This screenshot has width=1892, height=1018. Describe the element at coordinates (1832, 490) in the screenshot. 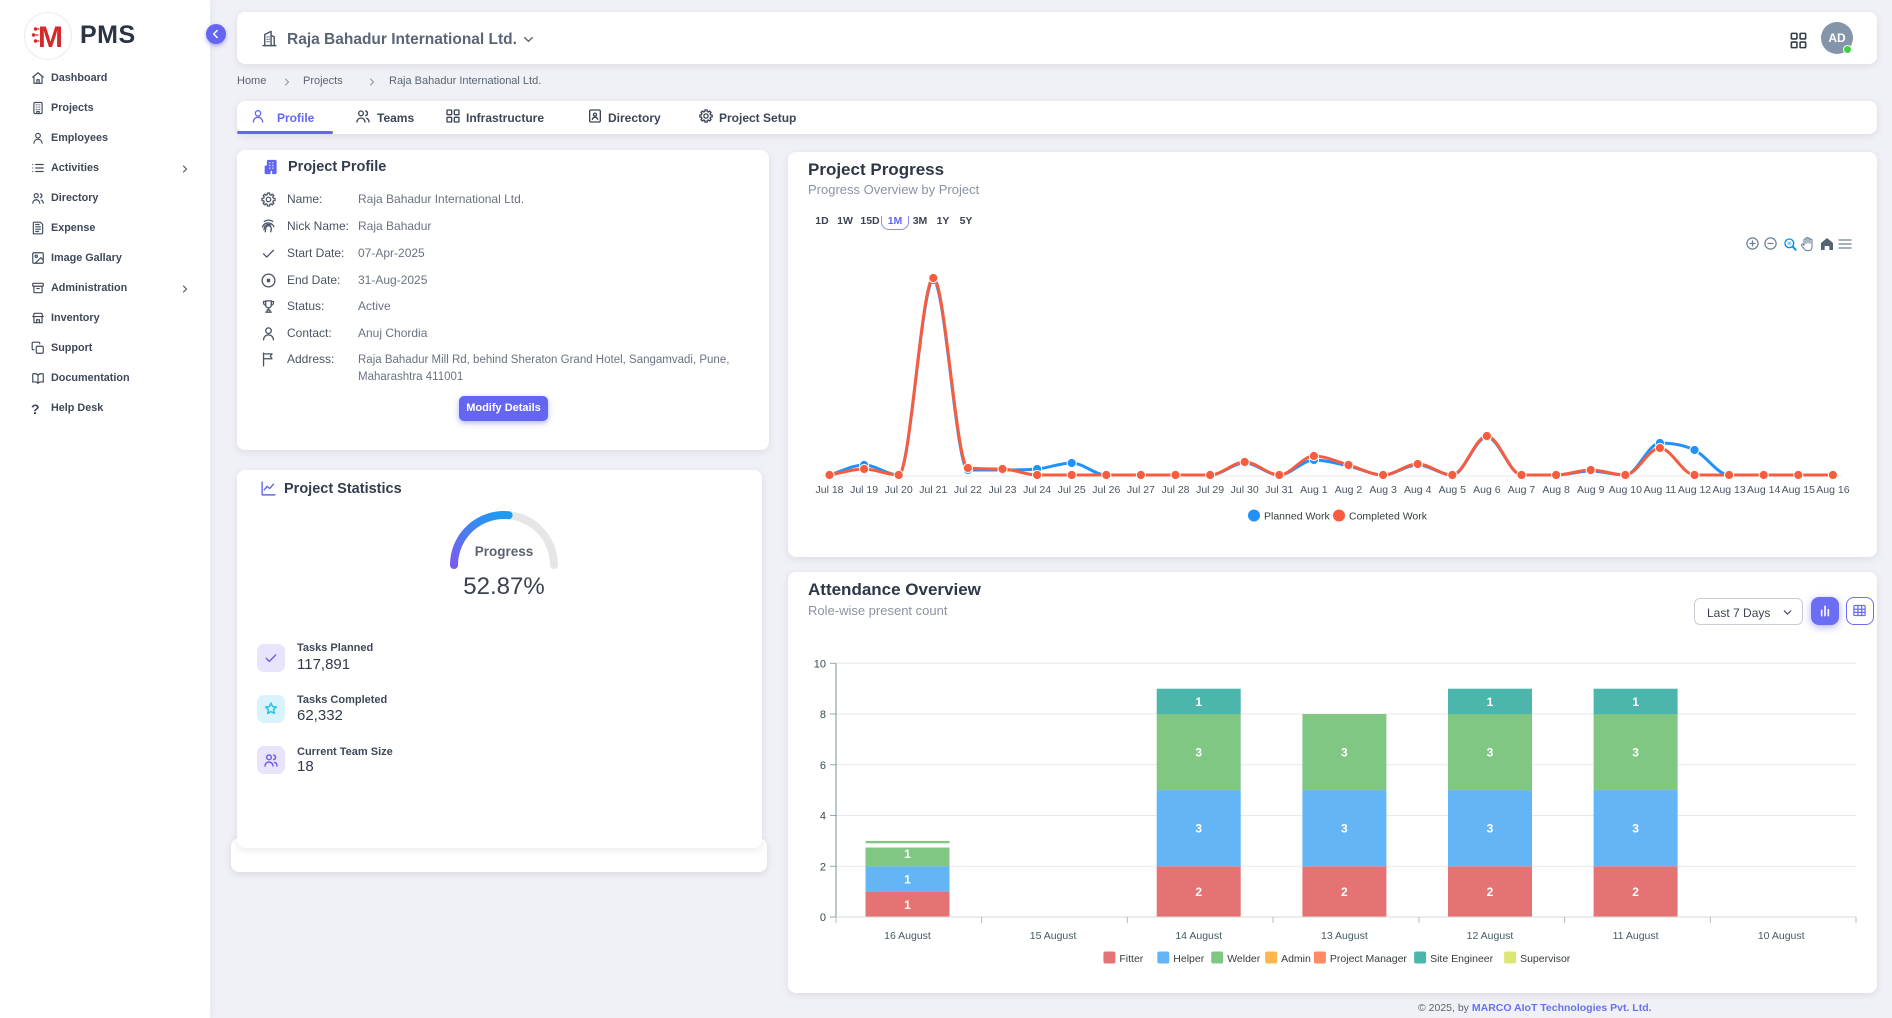

I see `svg-text: Aug 16` at that location.